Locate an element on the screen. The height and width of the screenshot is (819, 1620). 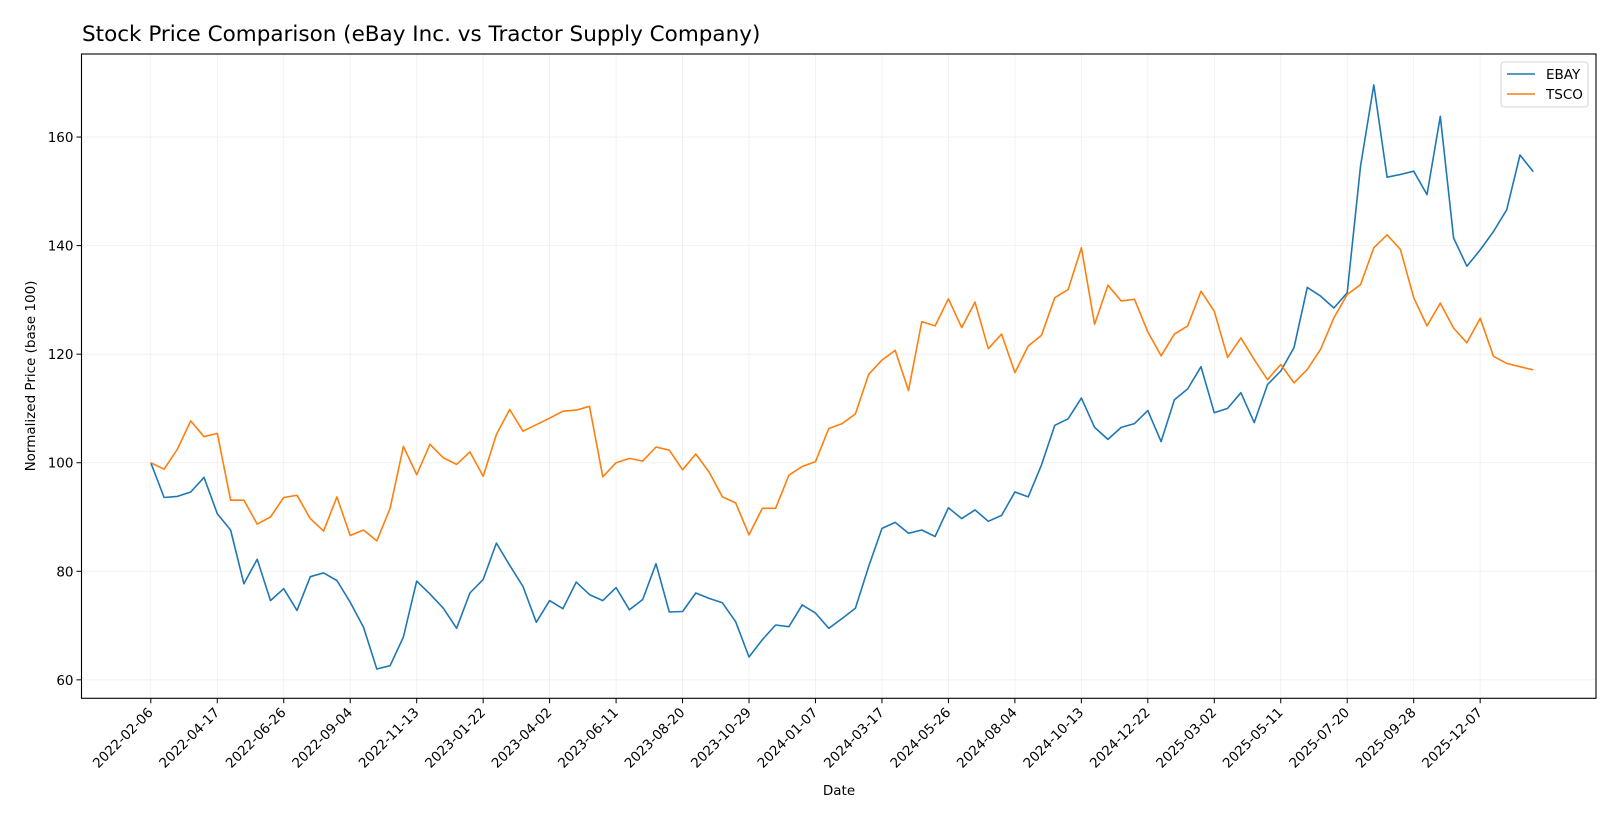
y-tick-label: 120 is located at coordinates (61, 355).